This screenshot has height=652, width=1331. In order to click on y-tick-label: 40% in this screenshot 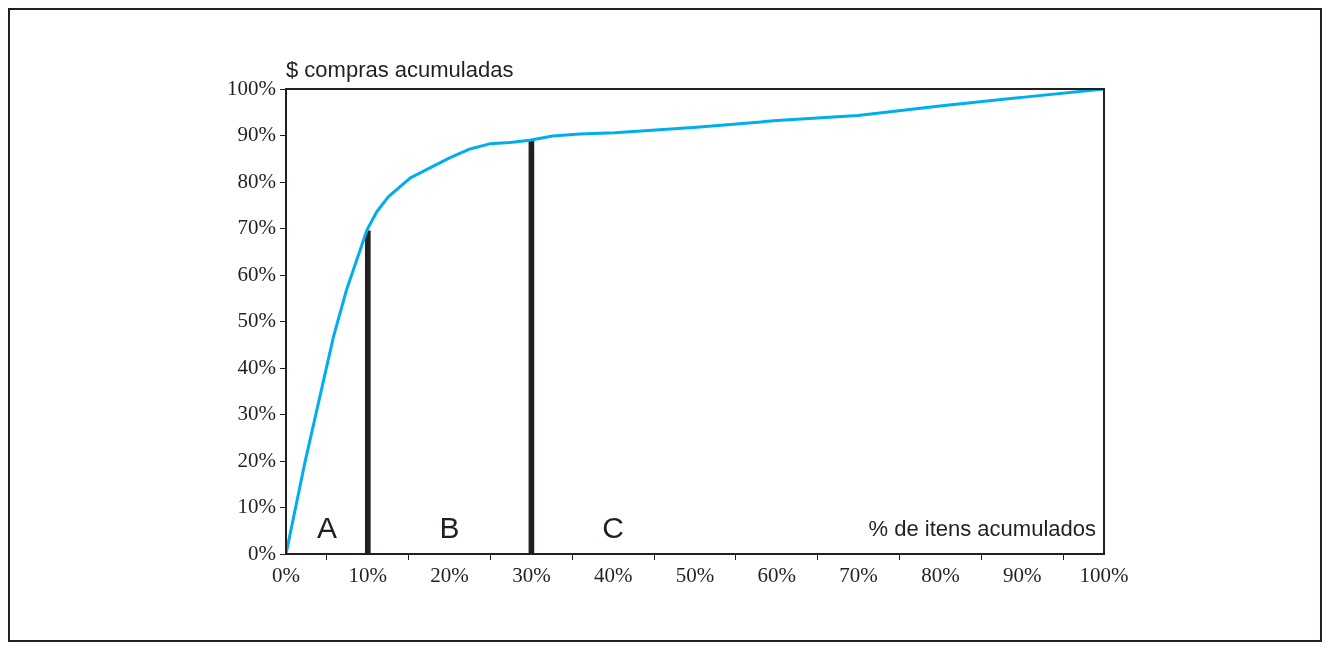, I will do `click(256, 366)`.